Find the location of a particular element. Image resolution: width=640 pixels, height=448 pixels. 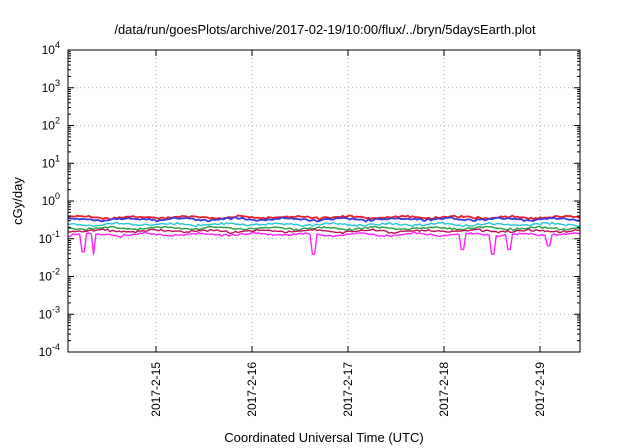

y-tick-label: 10³ is located at coordinates (51, 86).